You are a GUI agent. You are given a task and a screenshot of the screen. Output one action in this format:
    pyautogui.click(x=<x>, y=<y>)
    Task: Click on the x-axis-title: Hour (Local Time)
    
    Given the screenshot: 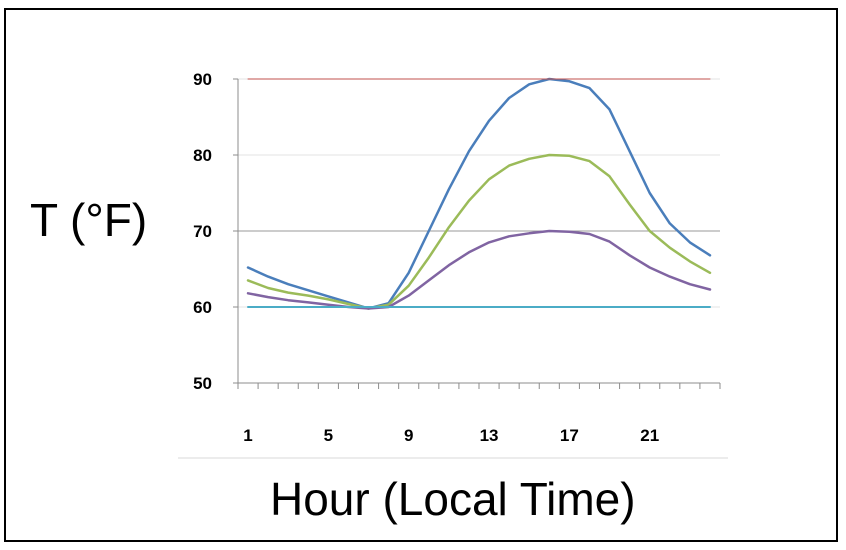 What is the action you would take?
    pyautogui.click(x=453, y=499)
    